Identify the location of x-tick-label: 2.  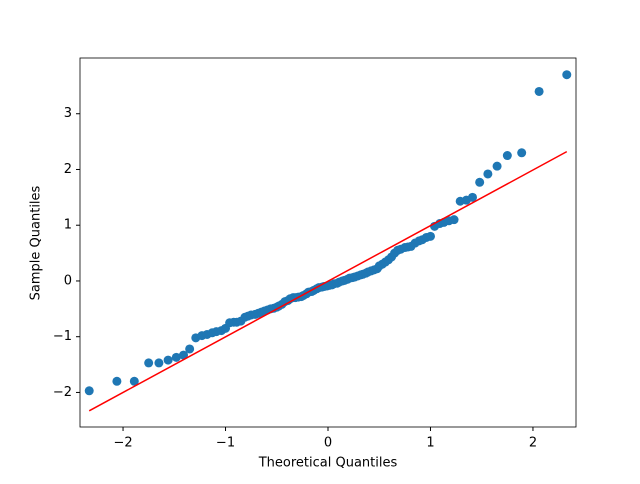
(533, 443).